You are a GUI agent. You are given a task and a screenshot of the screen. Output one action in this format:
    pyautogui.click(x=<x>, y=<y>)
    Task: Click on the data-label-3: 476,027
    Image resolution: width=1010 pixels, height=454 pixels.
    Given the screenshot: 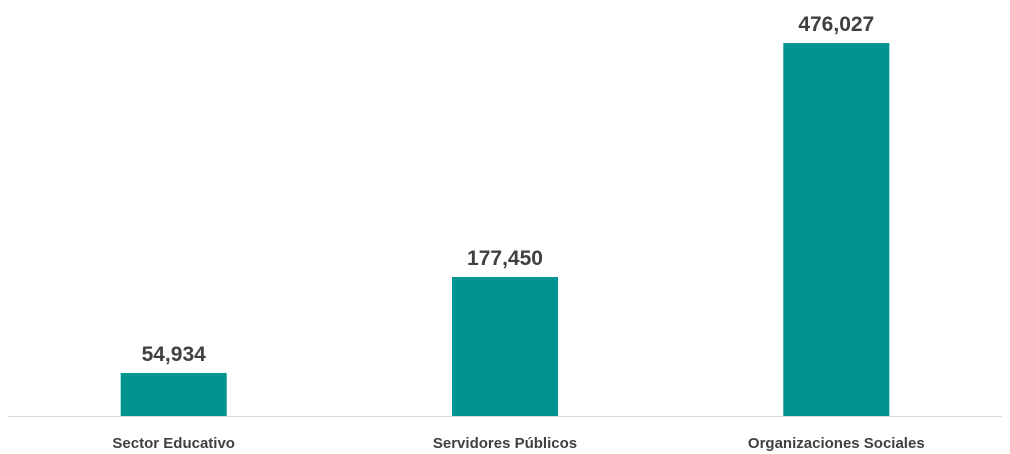 What is the action you would take?
    pyautogui.click(x=836, y=24)
    